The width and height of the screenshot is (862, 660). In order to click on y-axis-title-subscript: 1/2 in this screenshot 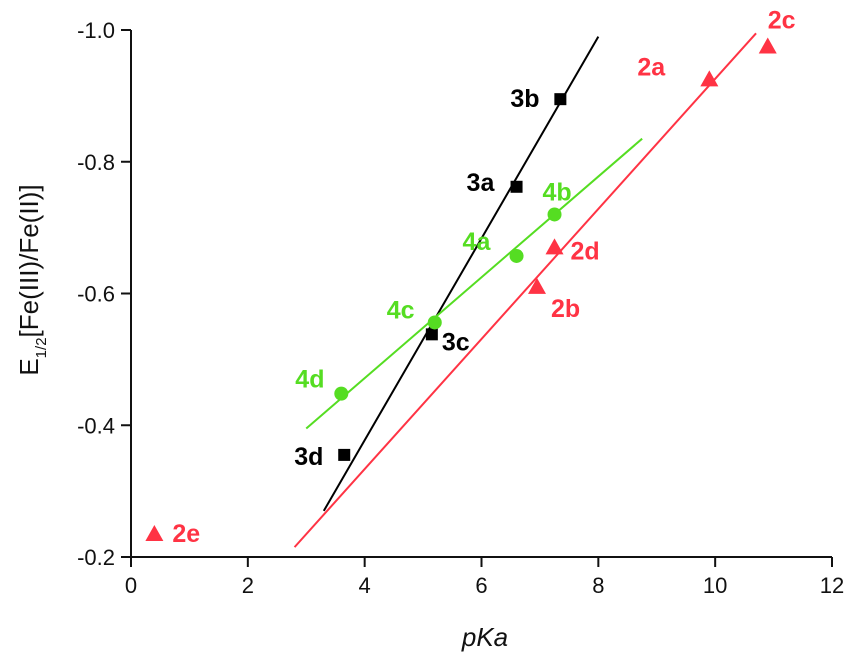, I will do `click(41, 347)`.